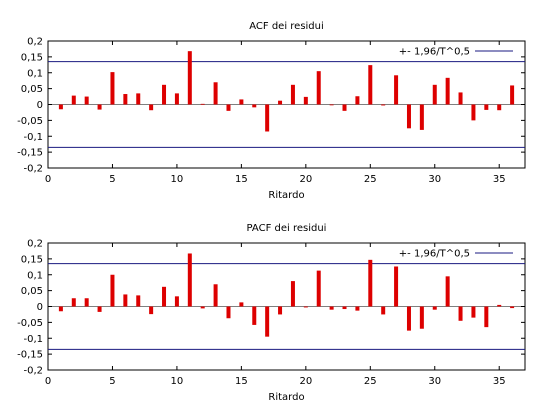  What do you see at coordinates (33, 339) in the screenshot?
I see `pacf-ytick-label: -0,1` at bounding box center [33, 339].